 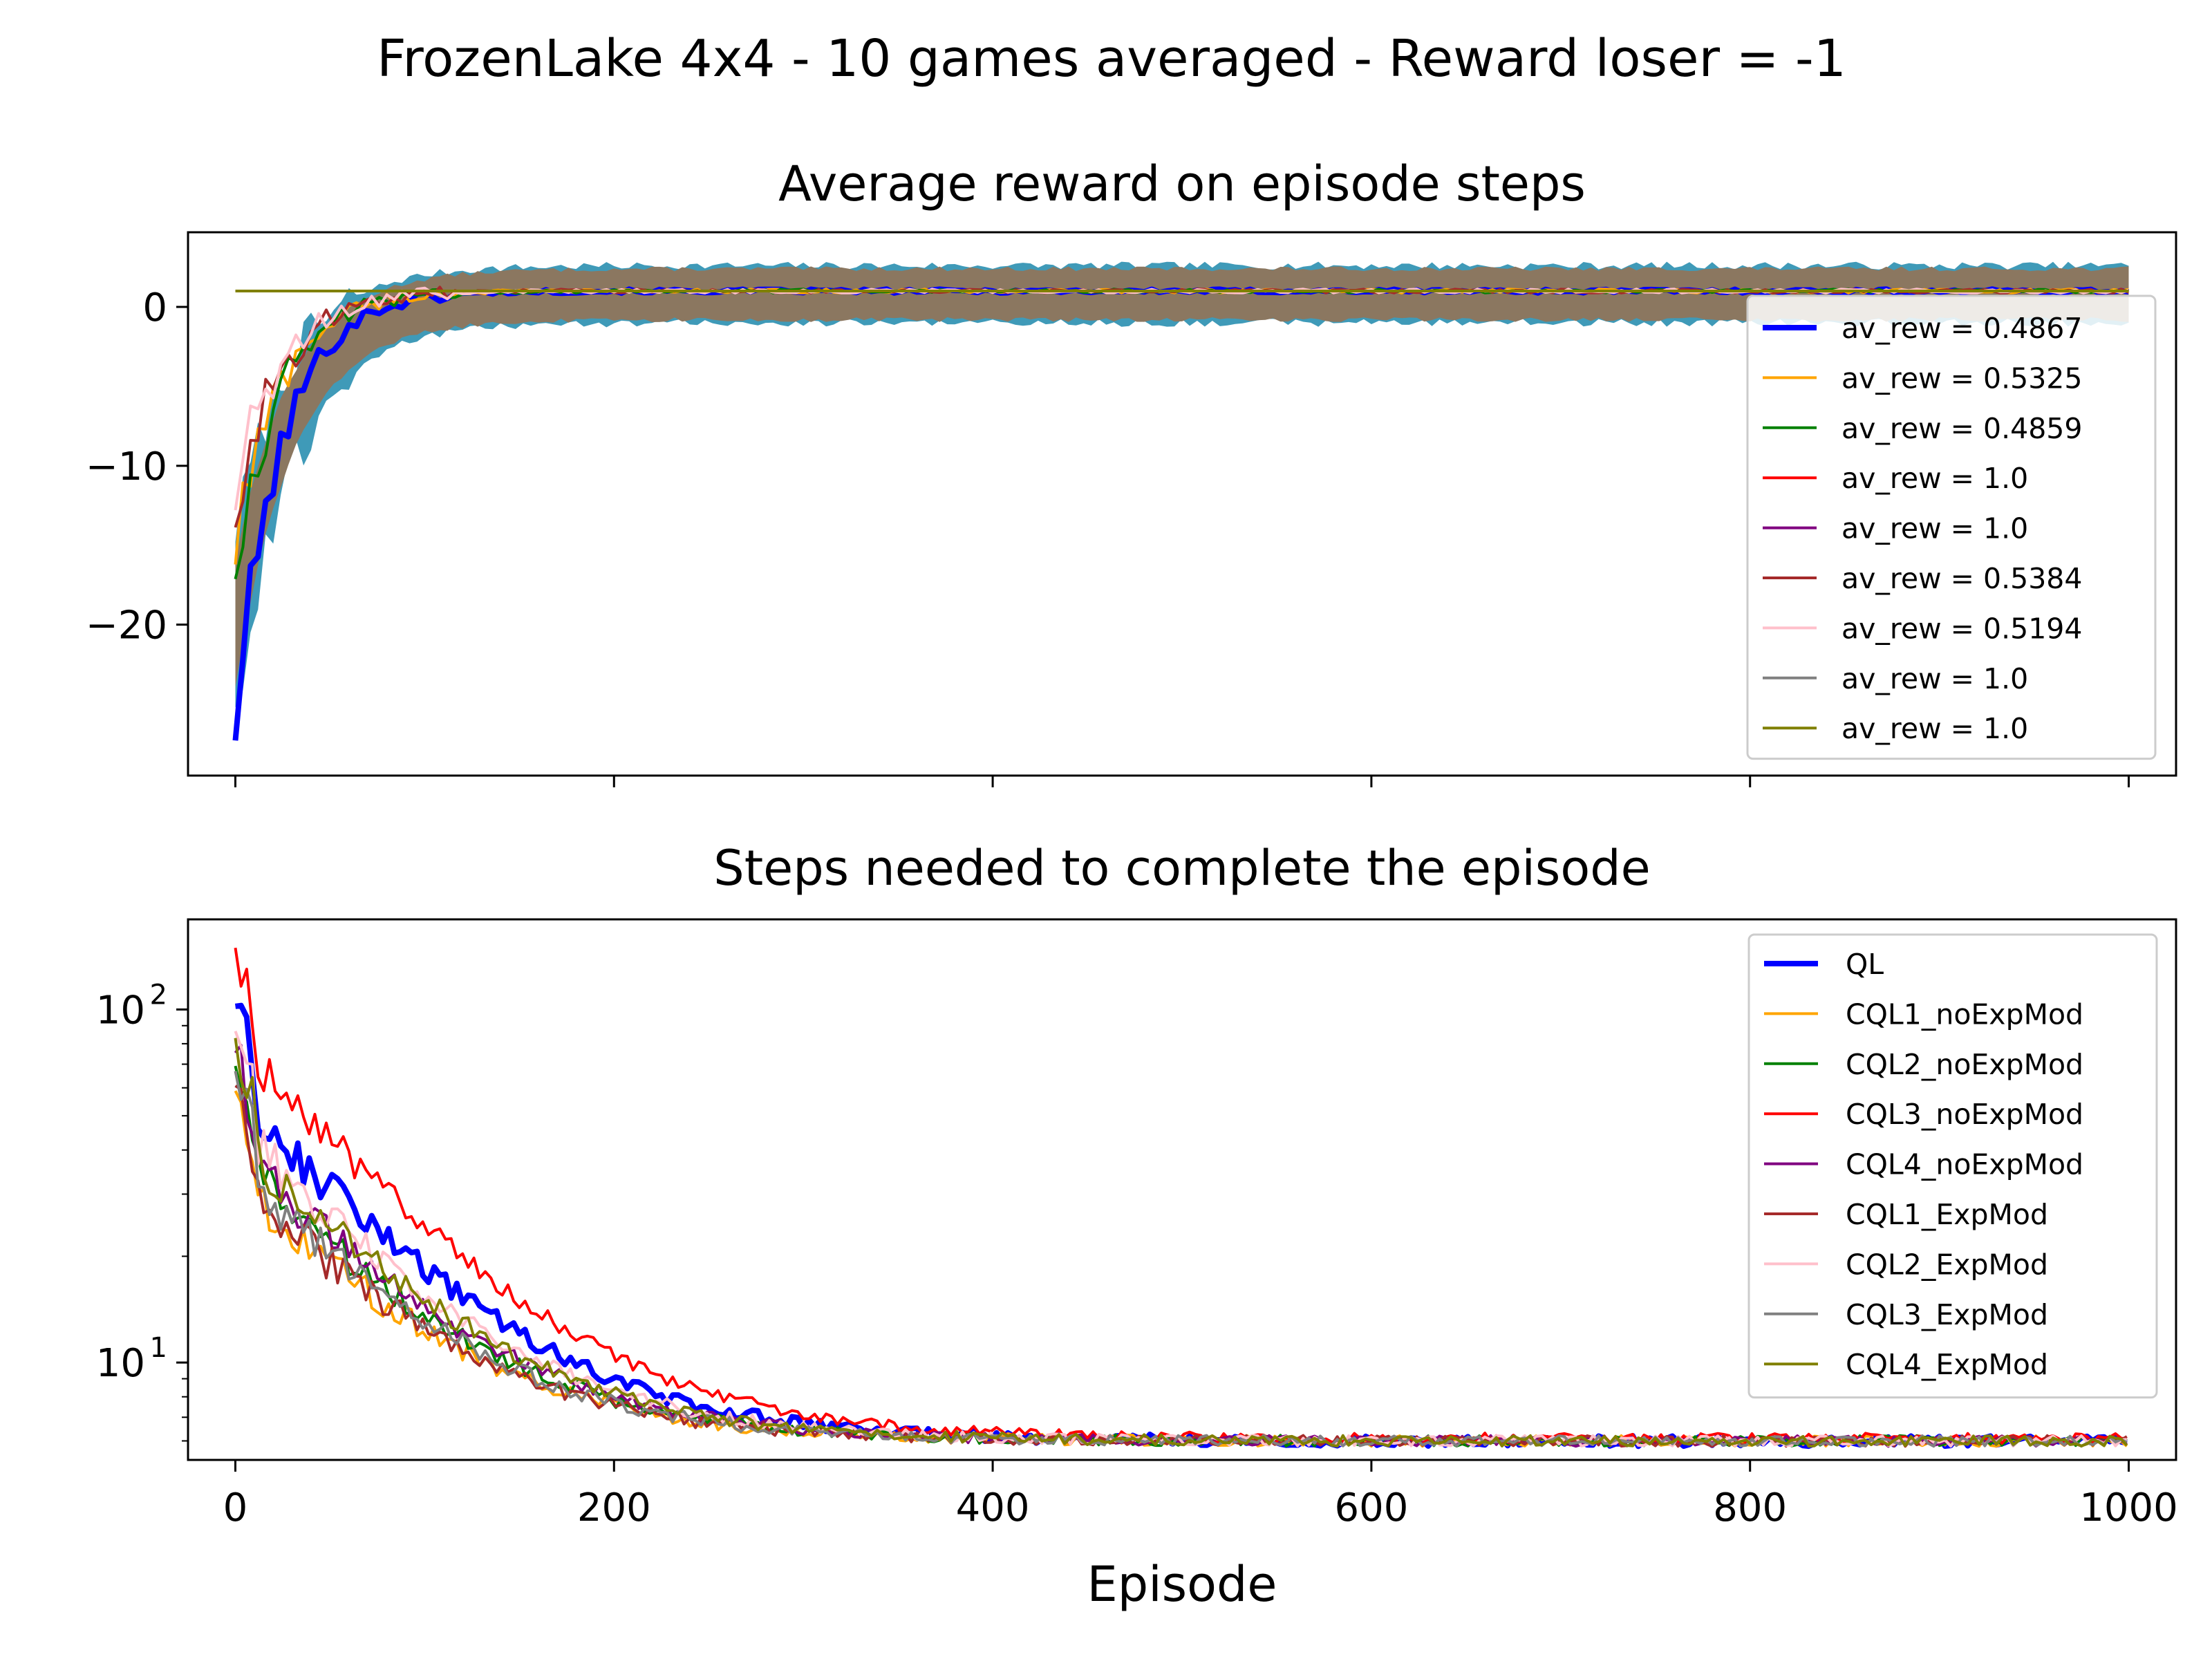 What do you see at coordinates (1961, 378) in the screenshot?
I see `reward-legend-label-2: av_rew = 0.5325` at bounding box center [1961, 378].